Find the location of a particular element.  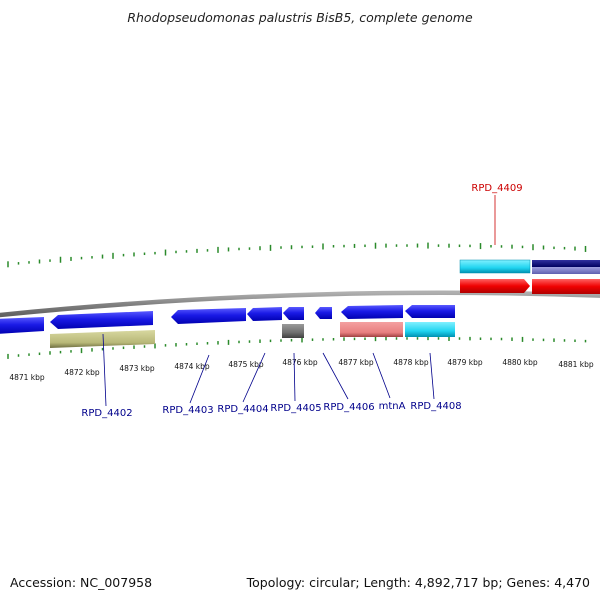

gene-rpd4408-arrow is located at coordinates (430, 311).